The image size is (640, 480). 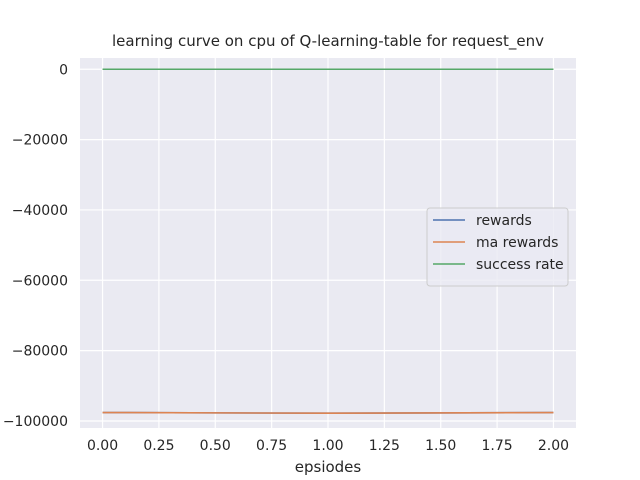 I want to click on x-tick-label: 0.75, so click(x=271, y=446).